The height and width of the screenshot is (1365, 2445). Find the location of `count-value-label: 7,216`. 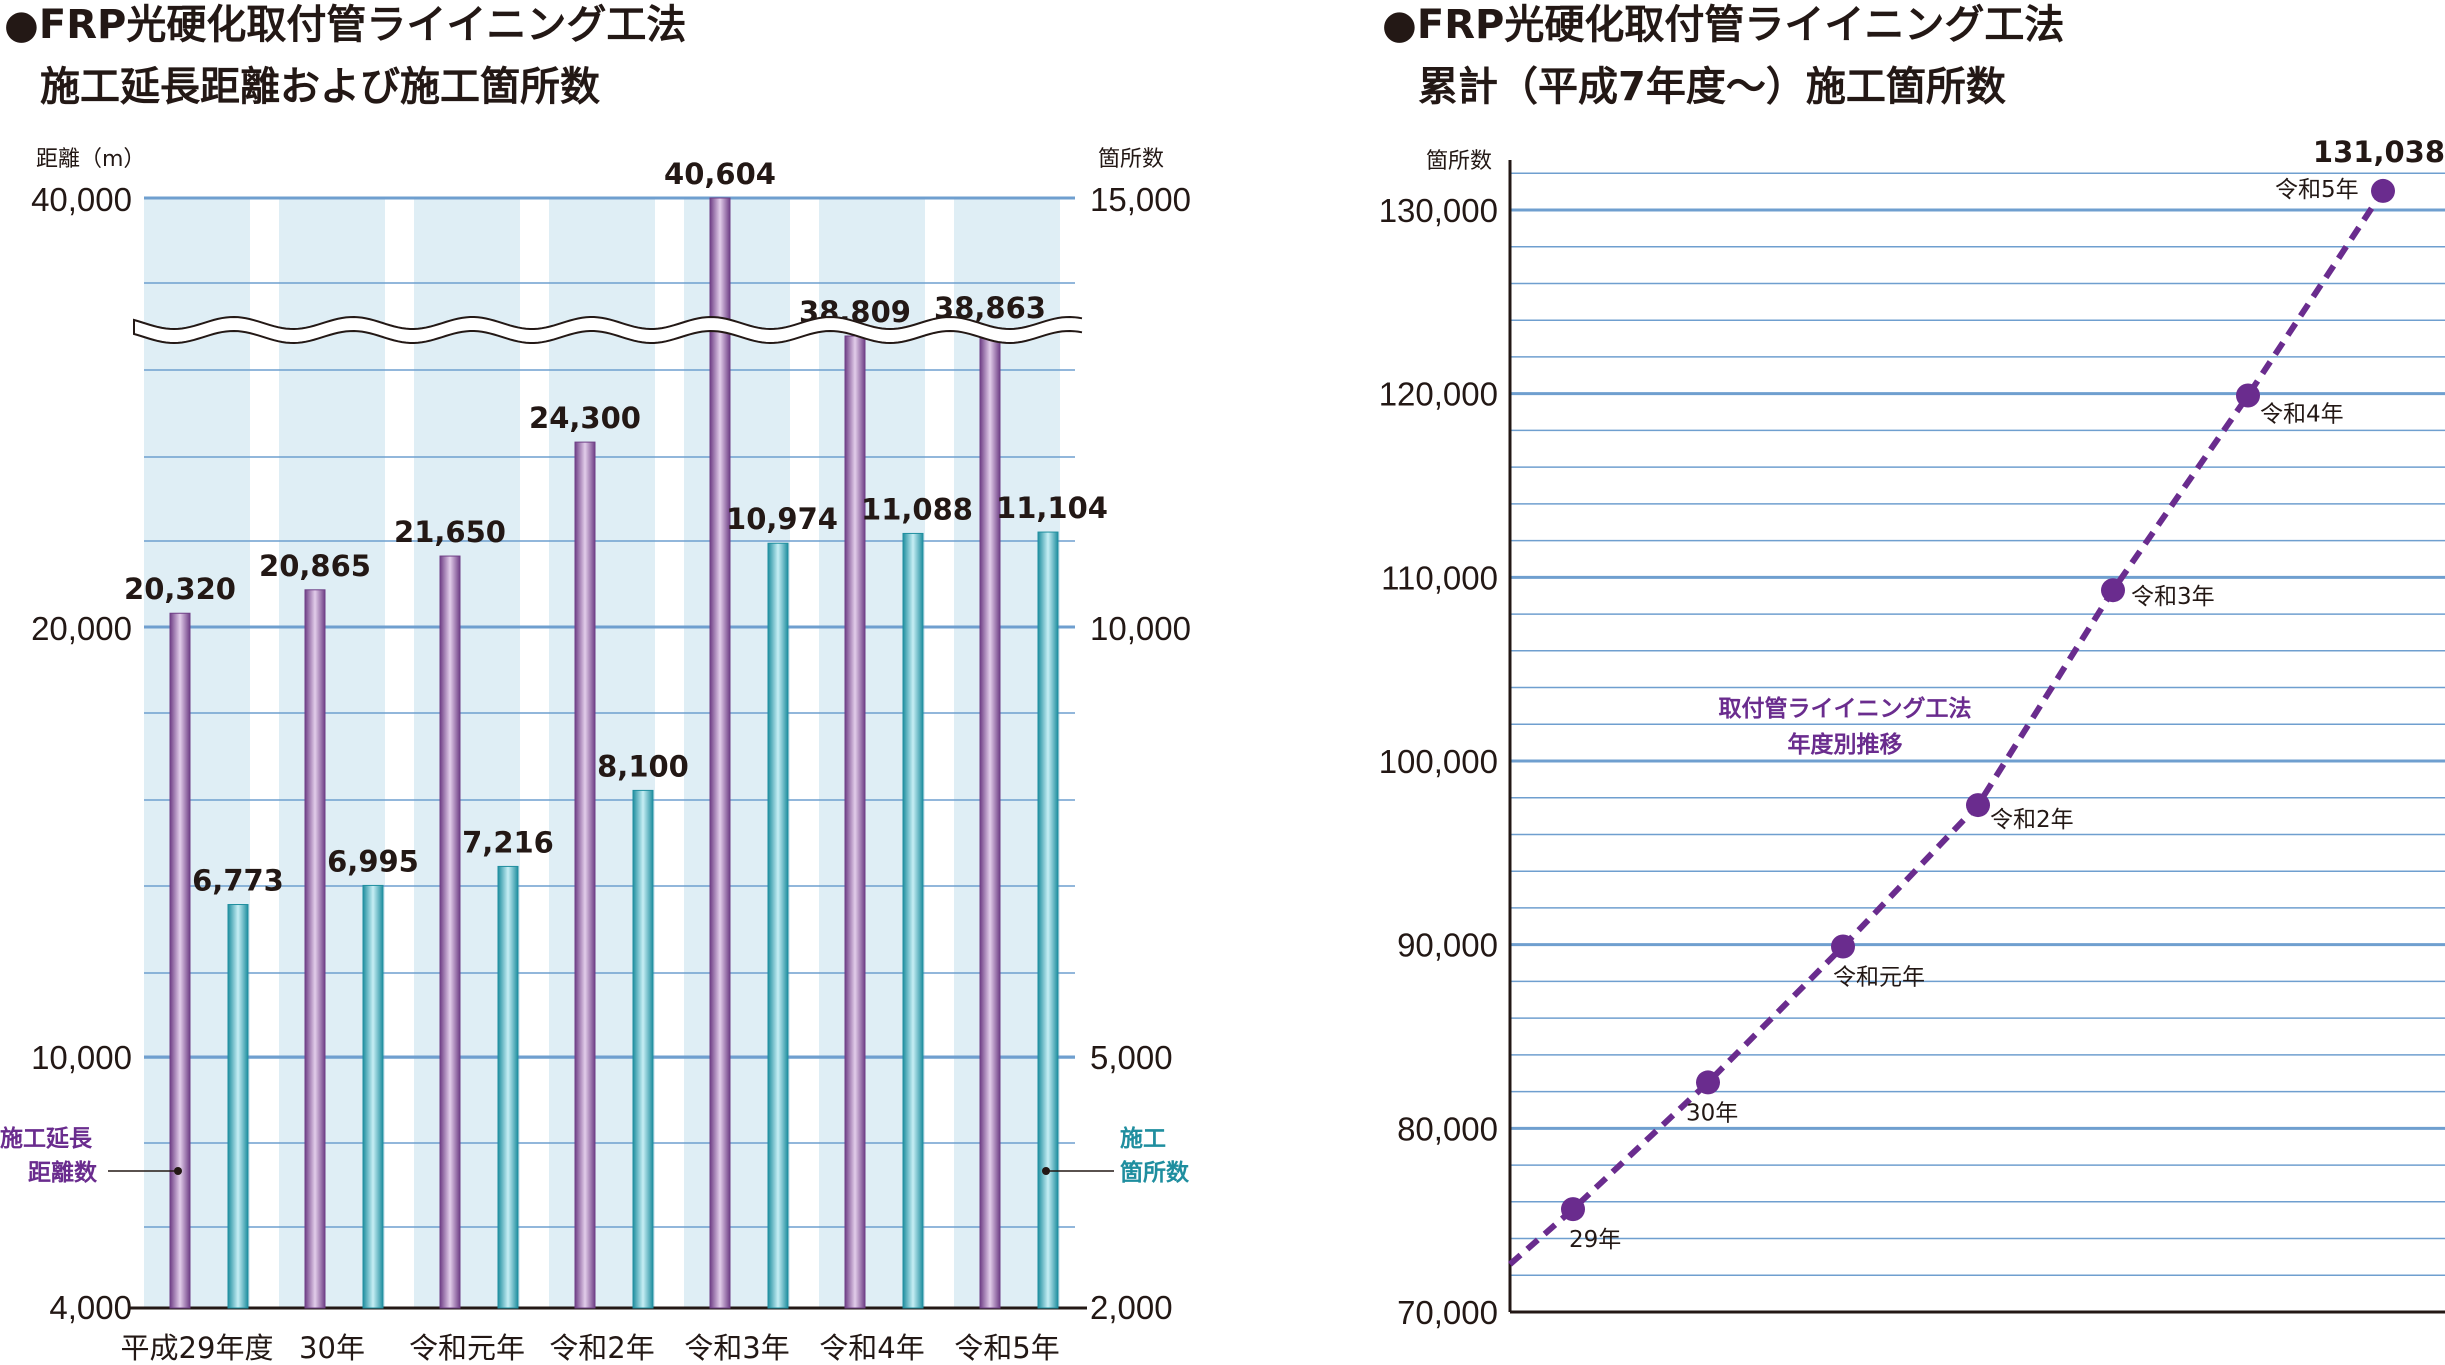

count-value-label: 7,216 is located at coordinates (508, 842).